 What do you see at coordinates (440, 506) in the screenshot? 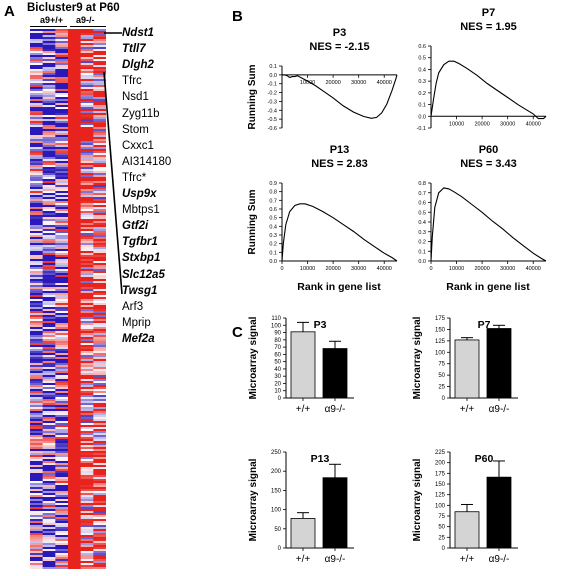
I see `bar-y-tick-label: 100` at bounding box center [440, 506].